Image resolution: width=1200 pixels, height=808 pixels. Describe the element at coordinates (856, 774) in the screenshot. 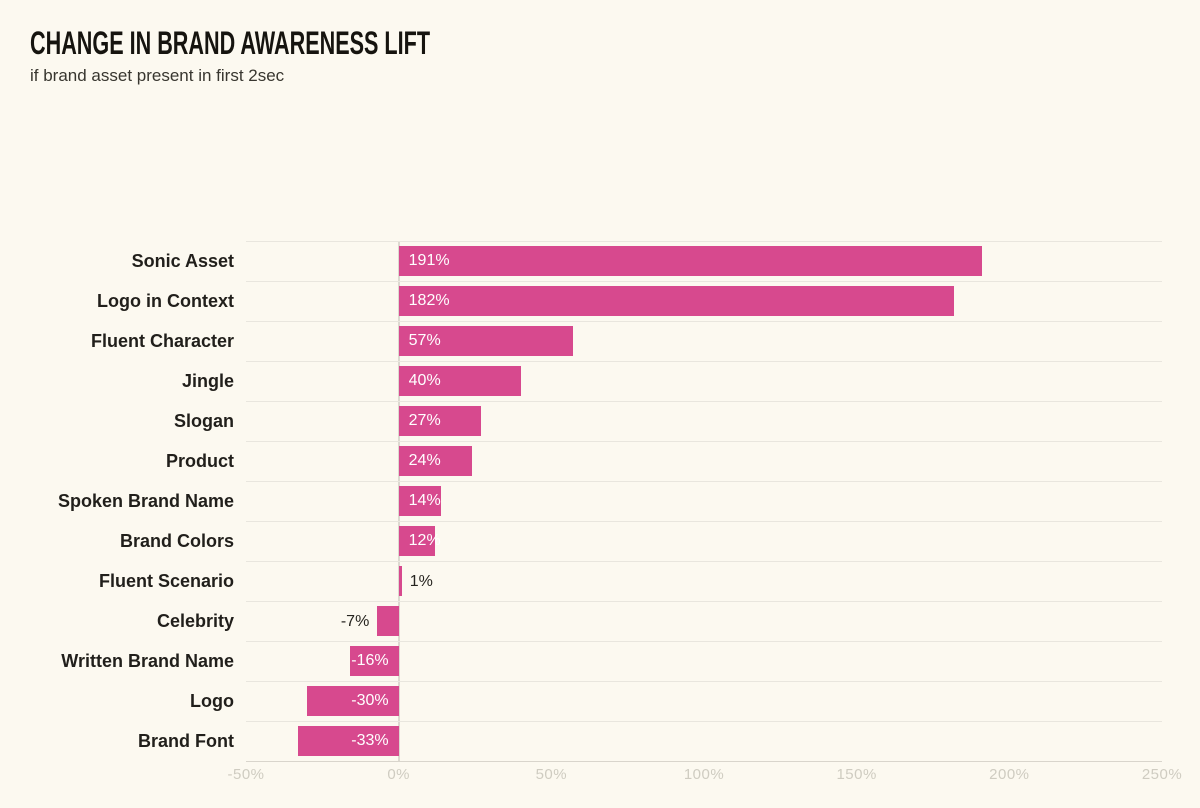

I see `x-tick-label: 150%` at that location.